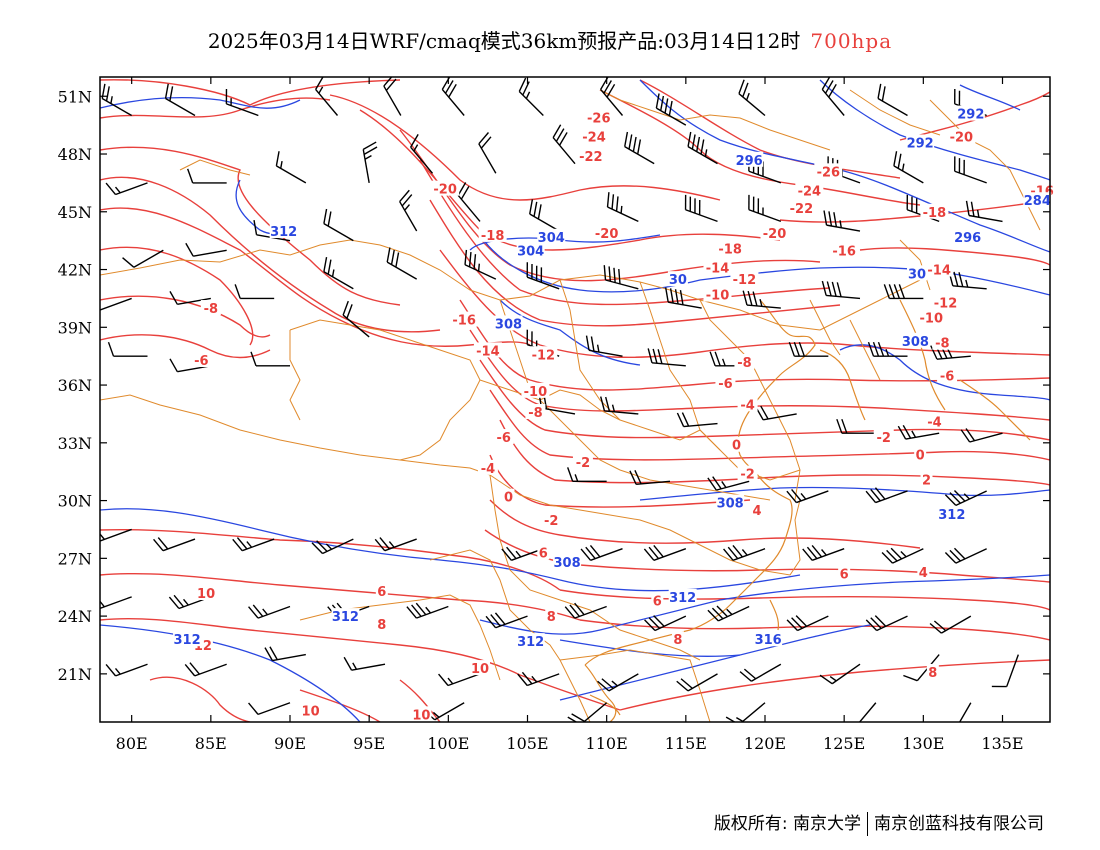  I want to click on x-tick-label: 110E, so click(607, 743).